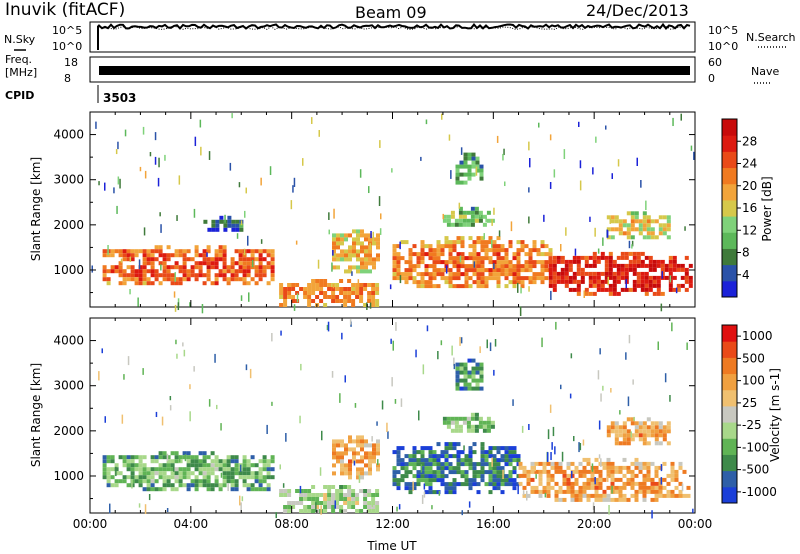 The width and height of the screenshot is (800, 554). What do you see at coordinates (291, 524) in the screenshot?
I see `xtick-label: 08:00` at bounding box center [291, 524].